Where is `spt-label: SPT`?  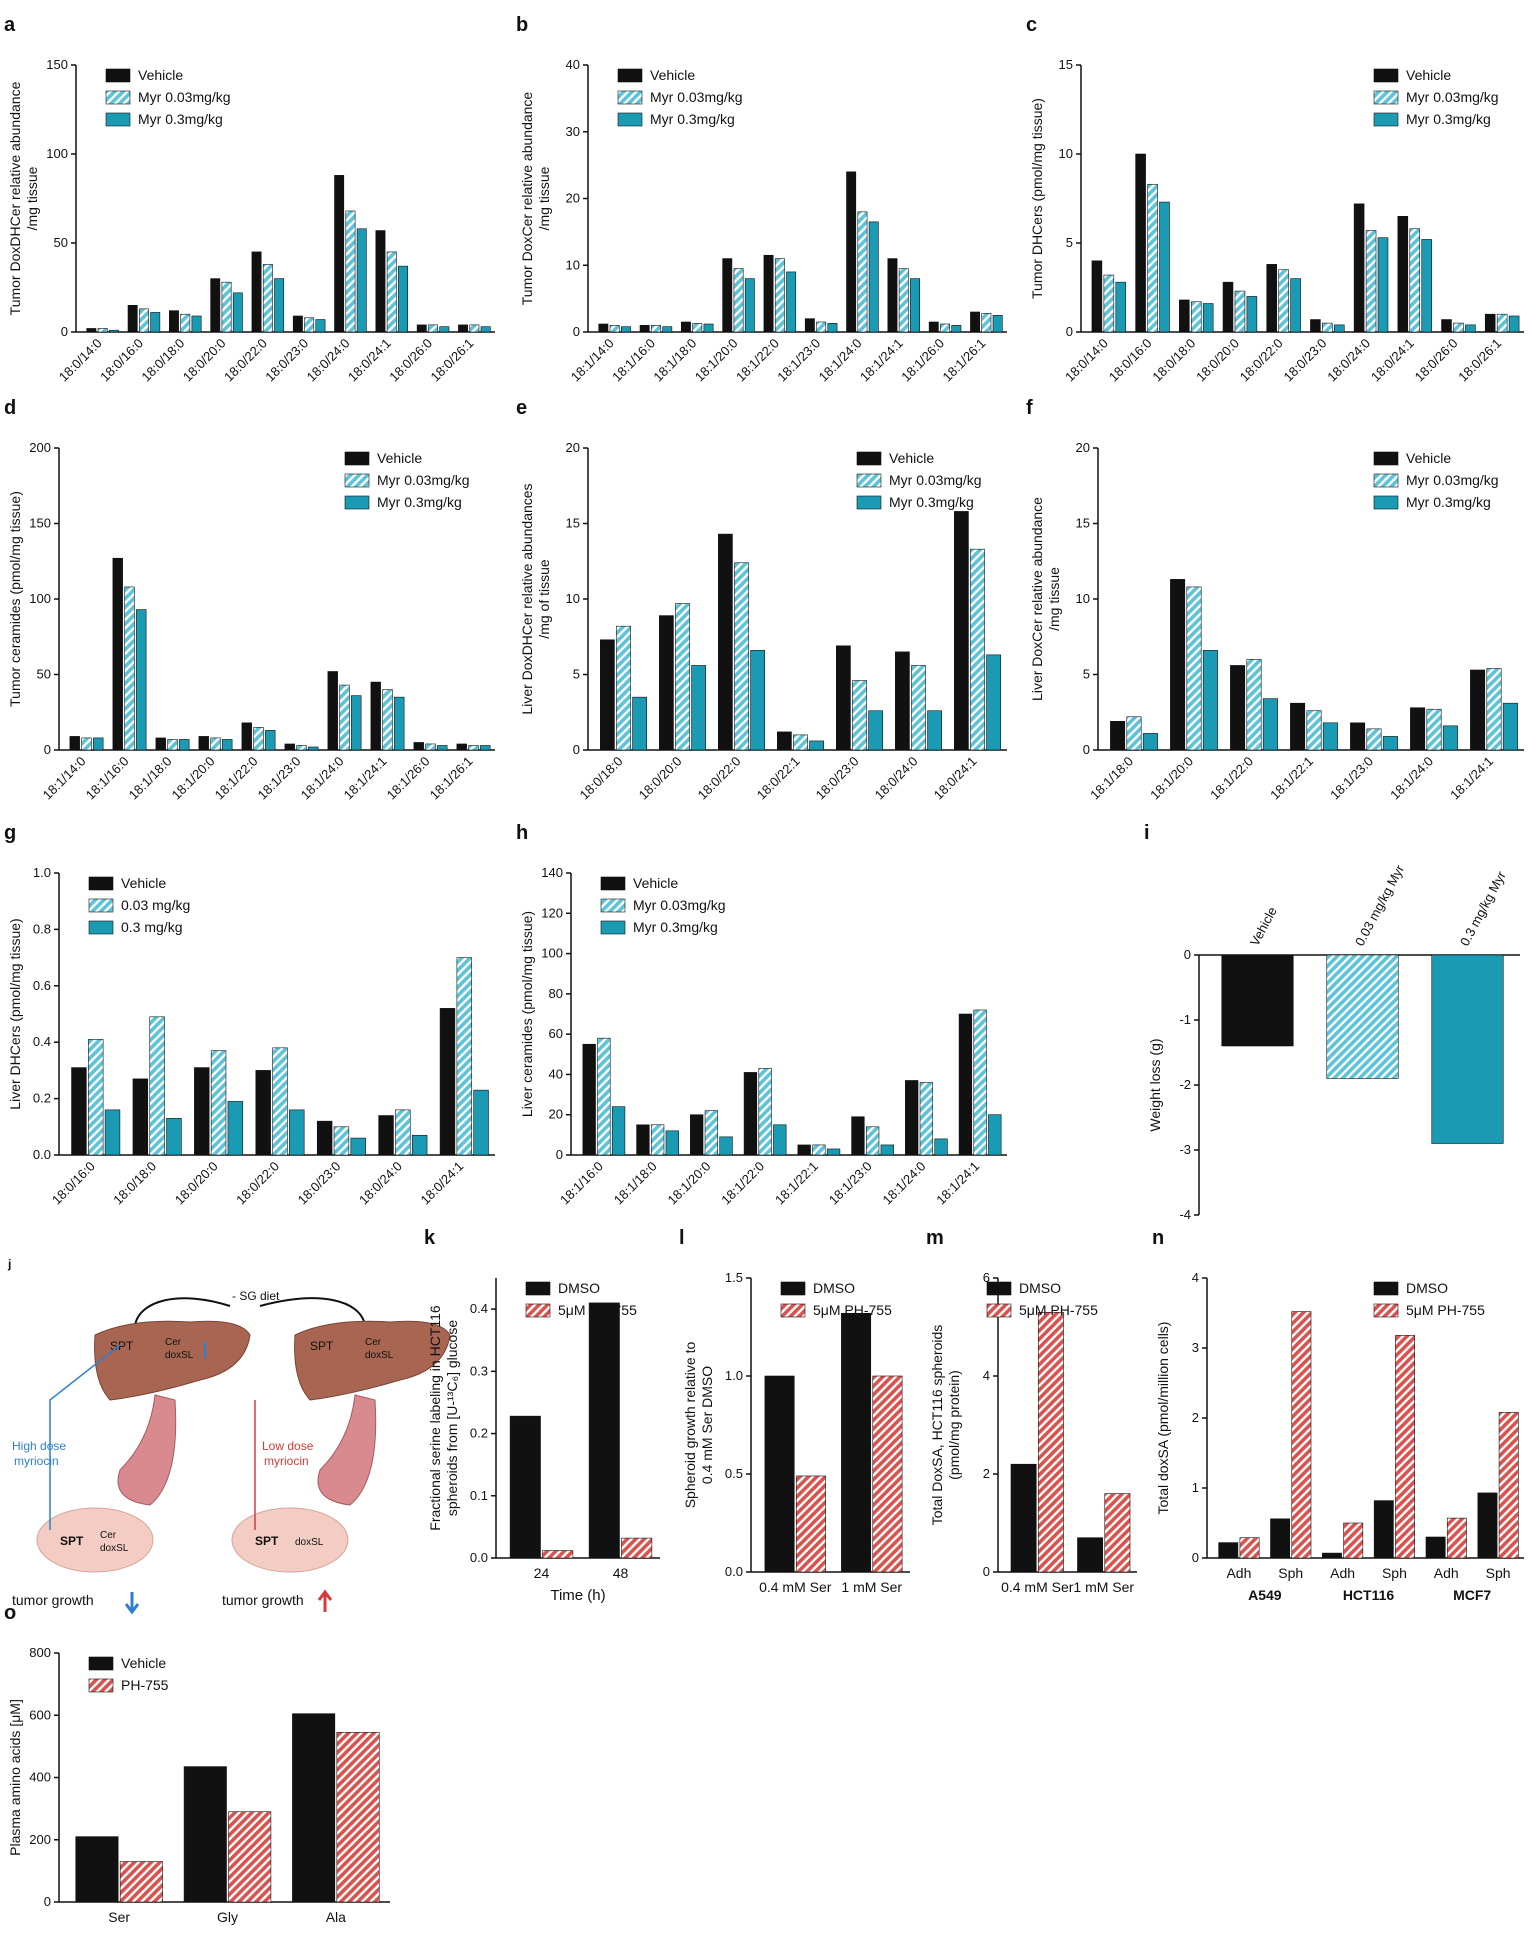
spt-label: SPT is located at coordinates (122, 1346).